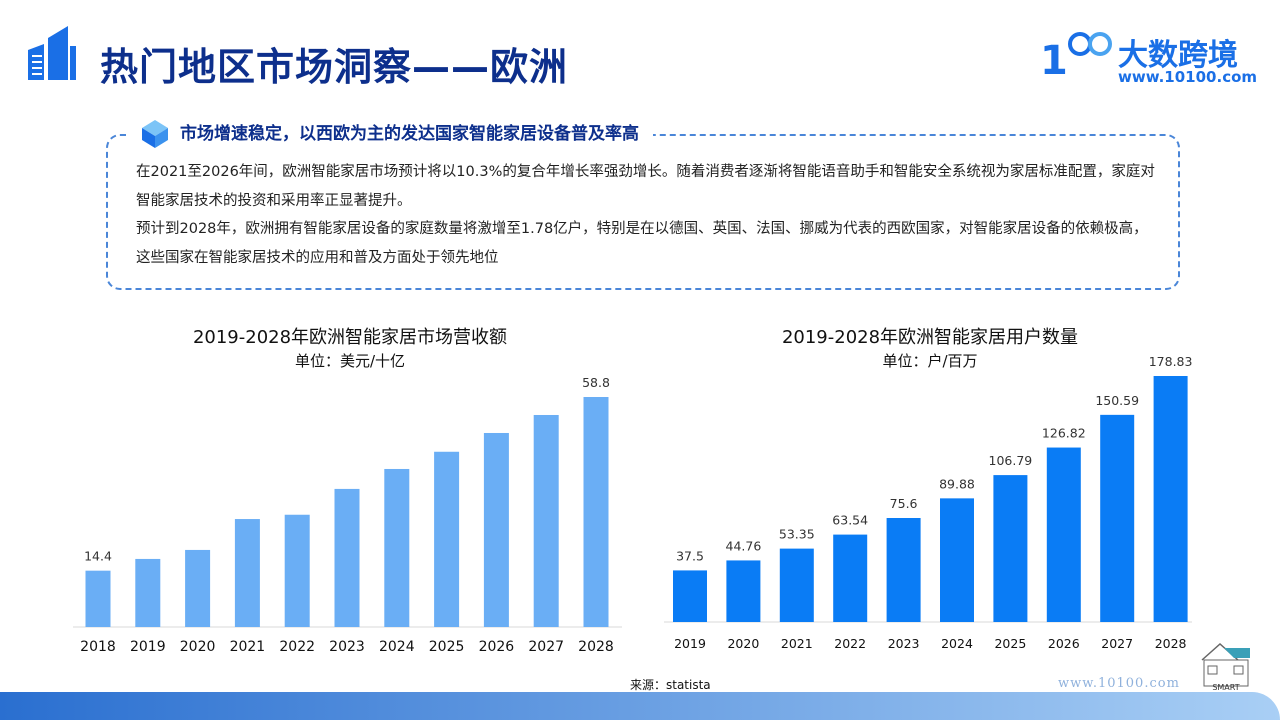  I want to click on chart2-data-label: 37.5, so click(690, 555).